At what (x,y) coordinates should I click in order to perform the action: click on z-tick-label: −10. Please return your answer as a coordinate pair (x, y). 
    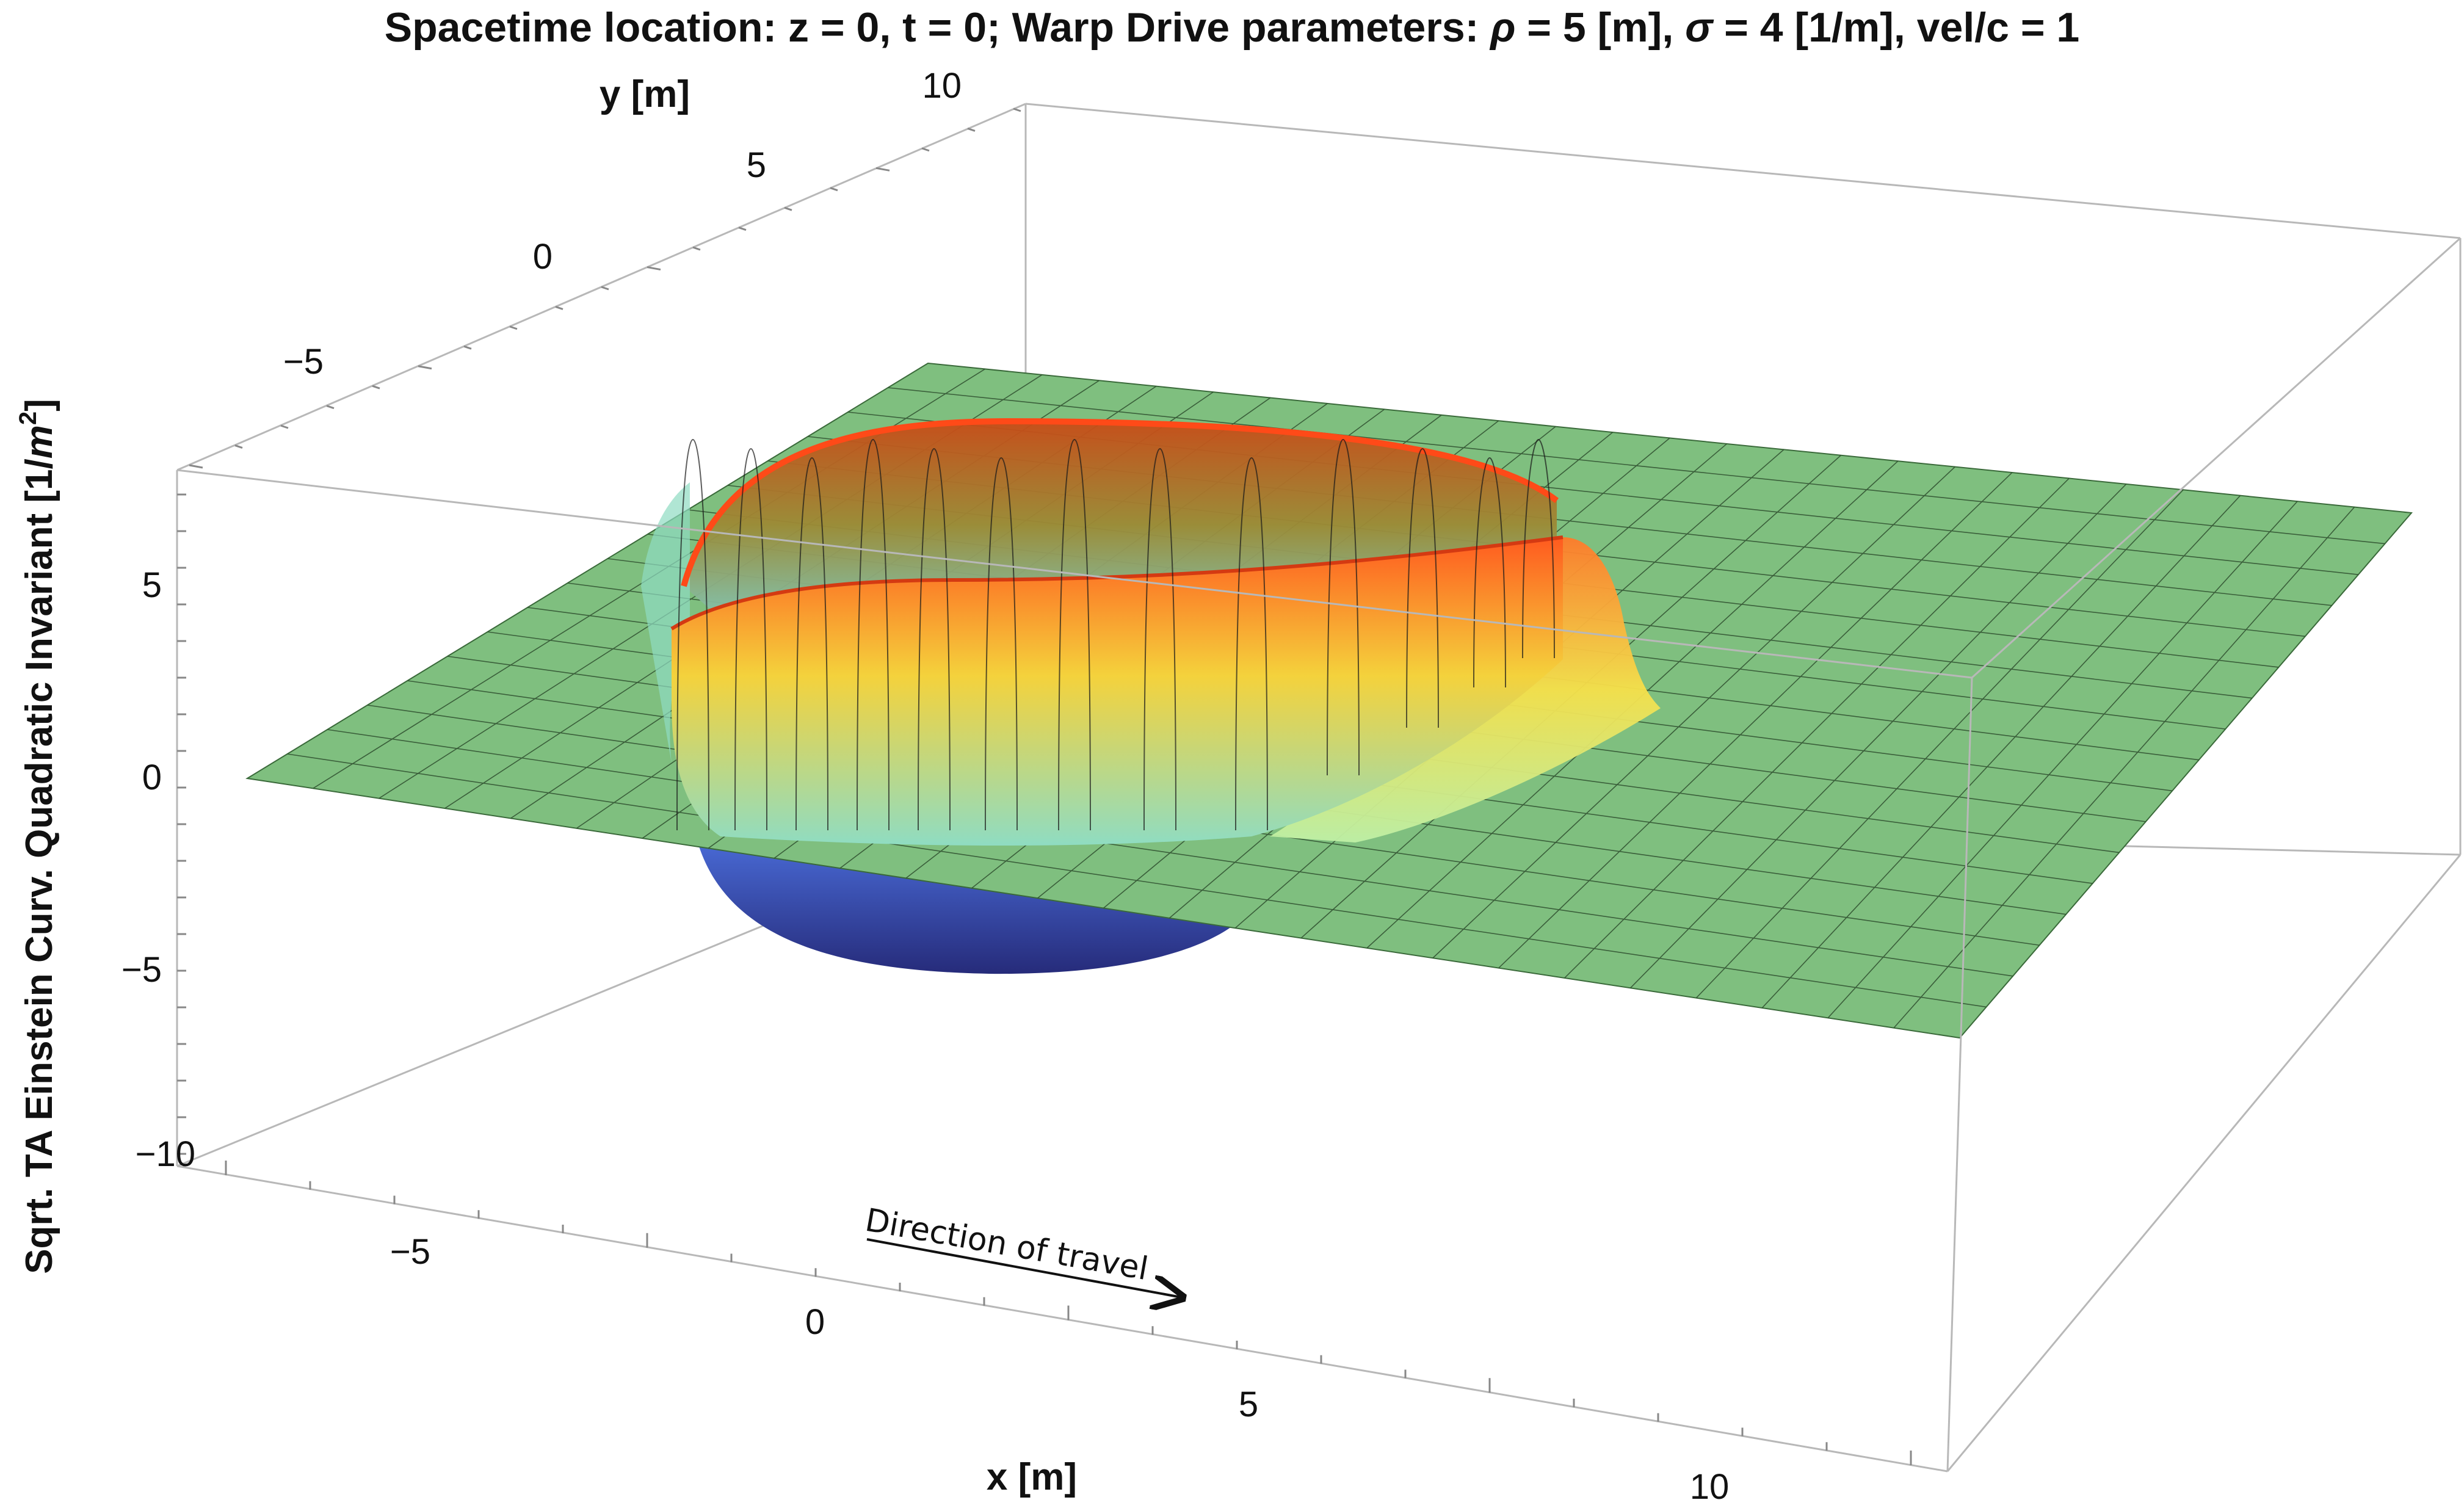
    Looking at the image, I should click on (165, 1154).